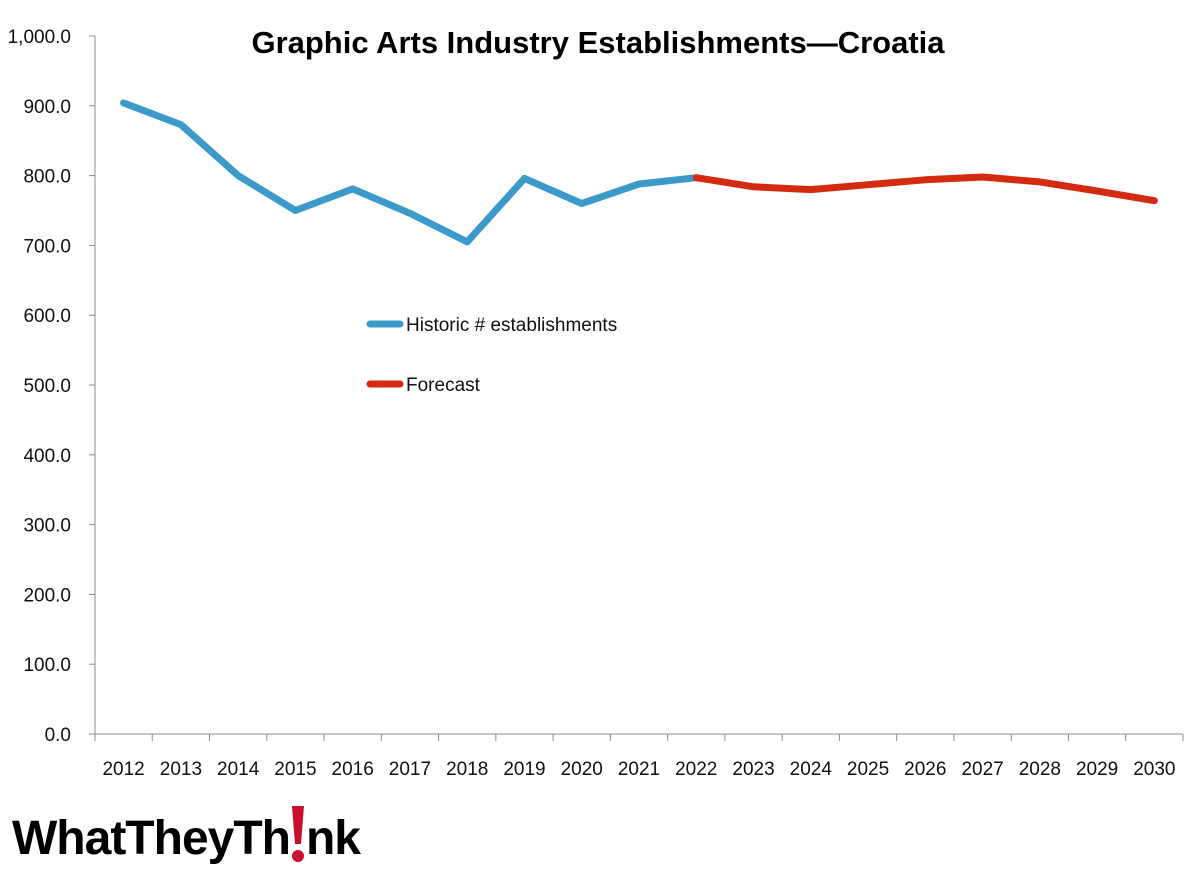 This screenshot has height=872, width=1200. I want to click on x-tick-label: 2016, so click(353, 769).